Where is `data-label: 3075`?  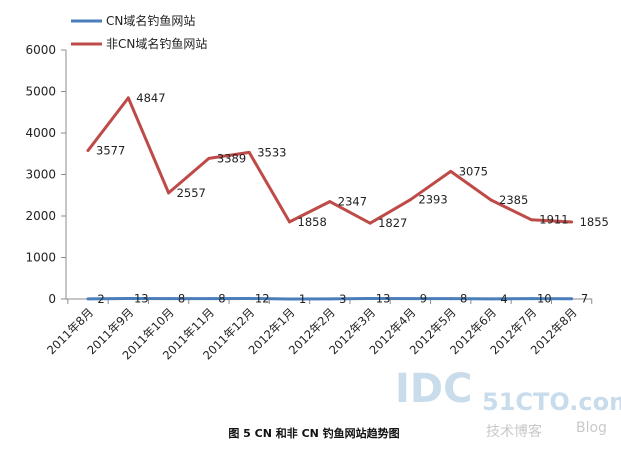
data-label: 3075 is located at coordinates (473, 171).